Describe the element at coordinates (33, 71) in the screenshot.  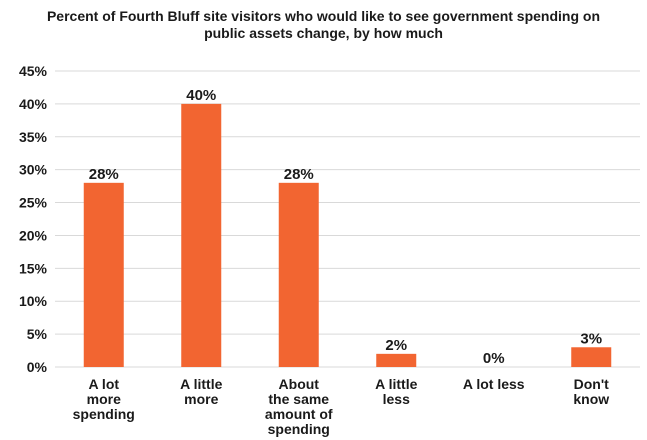
I see `y-tick-label: 45%` at that location.